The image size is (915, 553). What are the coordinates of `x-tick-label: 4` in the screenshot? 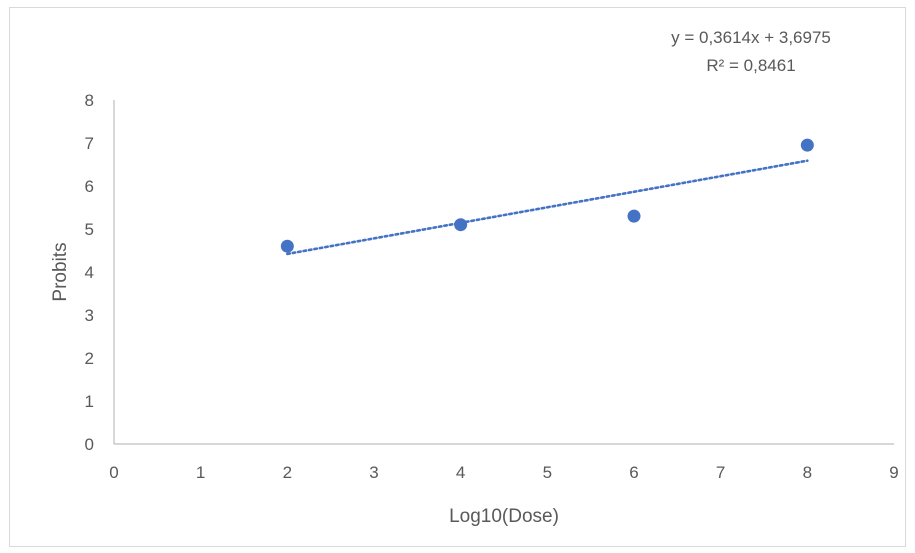 It's located at (460, 472).